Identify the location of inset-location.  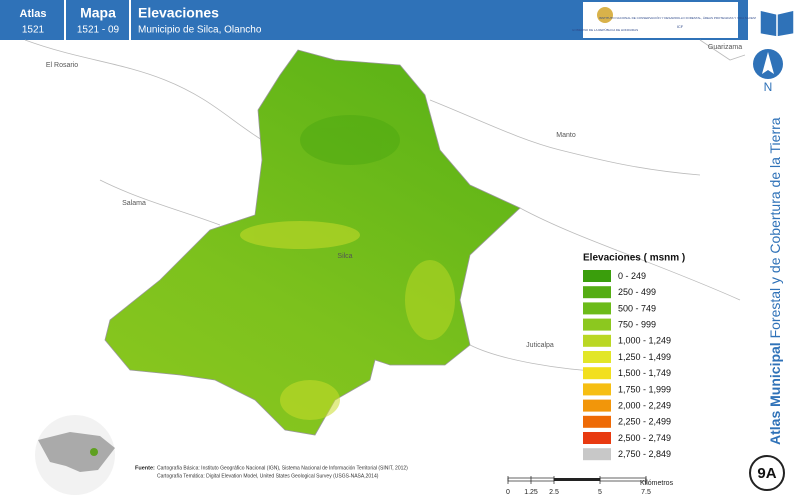
(94, 452).